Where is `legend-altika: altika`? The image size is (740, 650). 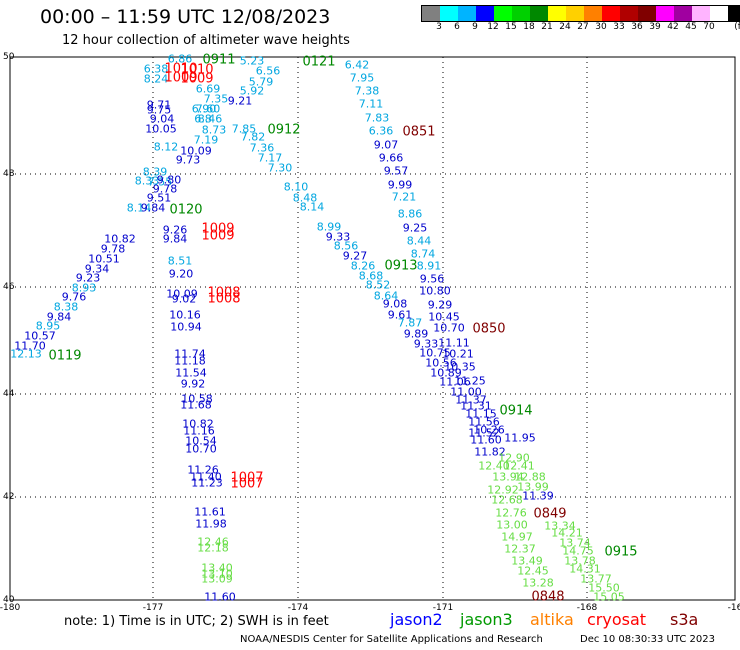 legend-altika: altika is located at coordinates (552, 619).